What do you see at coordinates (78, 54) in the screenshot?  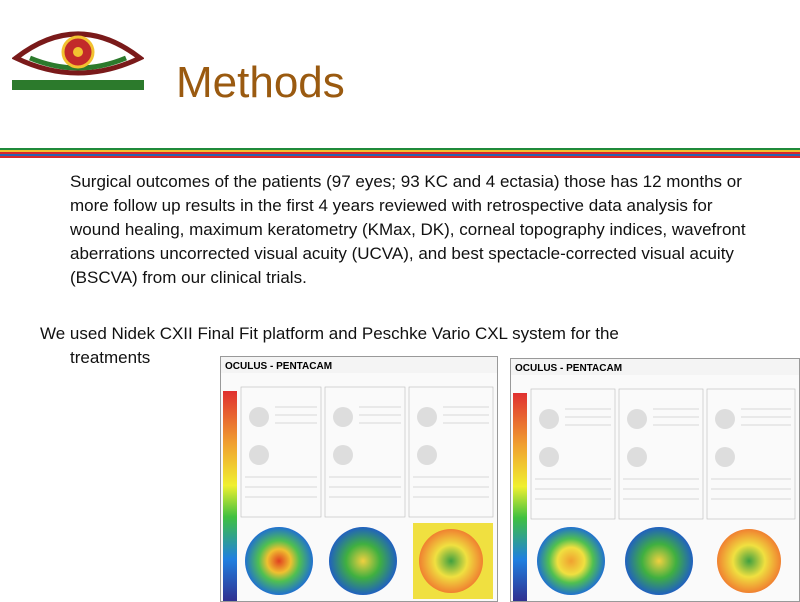 I see `logo` at bounding box center [78, 54].